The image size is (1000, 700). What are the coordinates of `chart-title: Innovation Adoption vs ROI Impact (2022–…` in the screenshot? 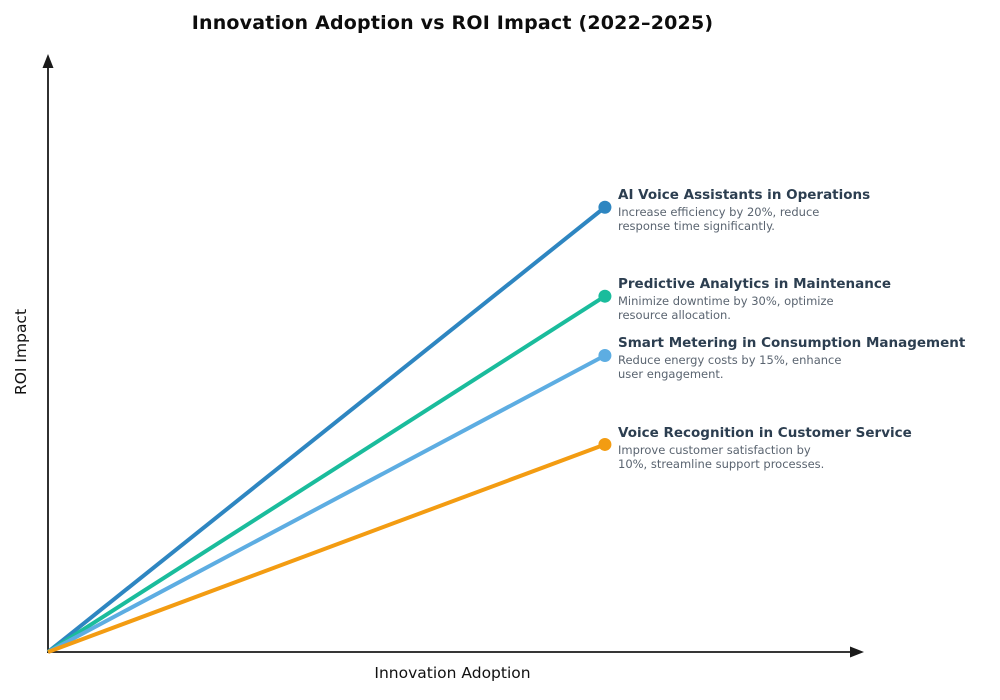 It's located at (452, 23).